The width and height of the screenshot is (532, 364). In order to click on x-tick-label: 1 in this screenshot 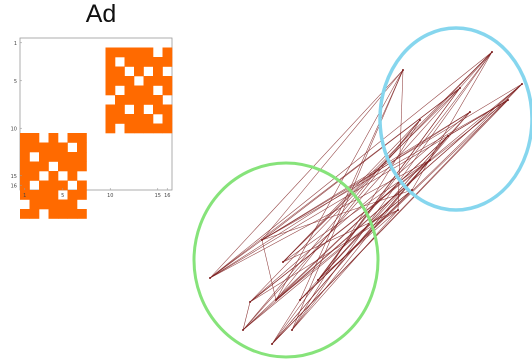, I will do `click(24, 196)`.